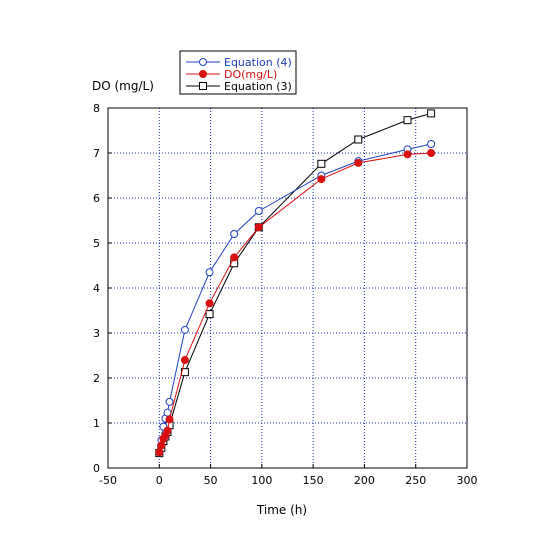 This screenshot has width=540, height=540. Describe the element at coordinates (258, 62) in the screenshot. I see `legend-label: Equation (4)` at that location.